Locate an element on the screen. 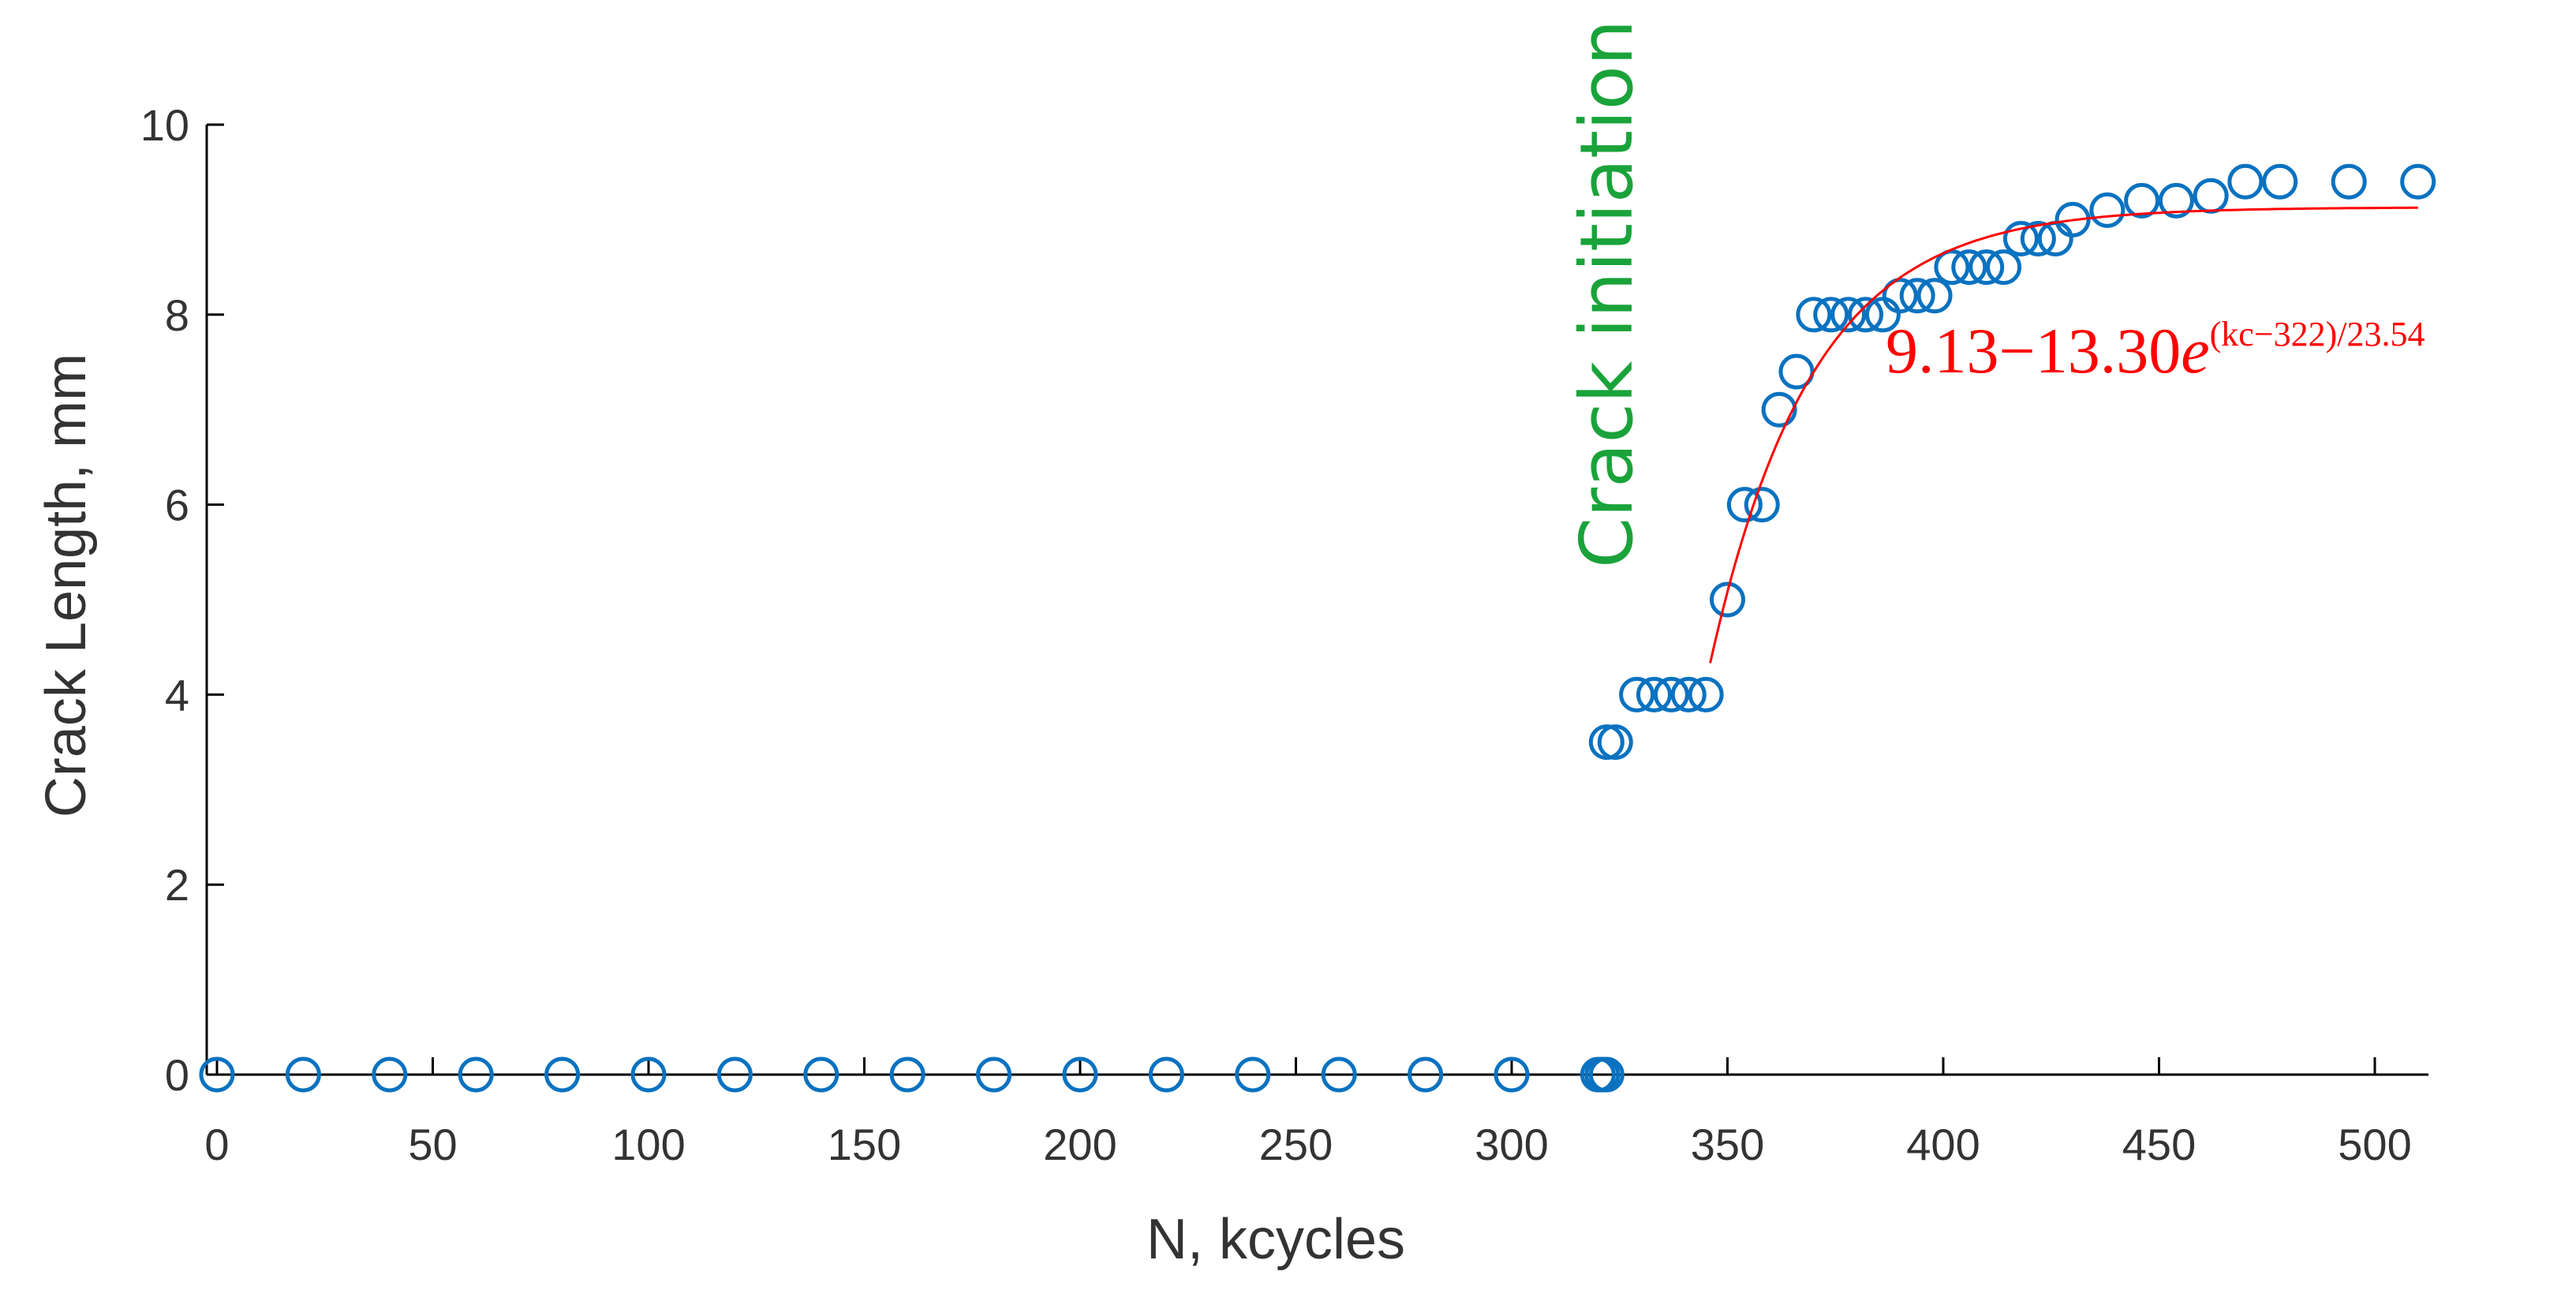  y-tick-label: 0 is located at coordinates (177, 1075).